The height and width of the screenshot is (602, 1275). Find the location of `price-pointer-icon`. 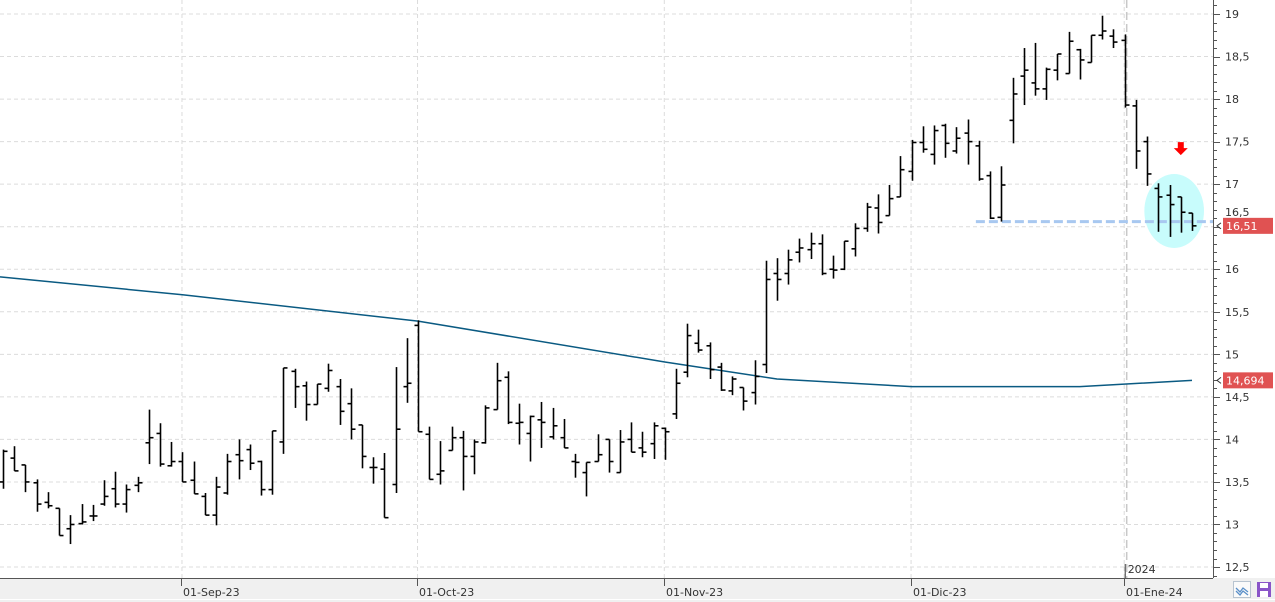

price-pointer-icon is located at coordinates (1219, 226).